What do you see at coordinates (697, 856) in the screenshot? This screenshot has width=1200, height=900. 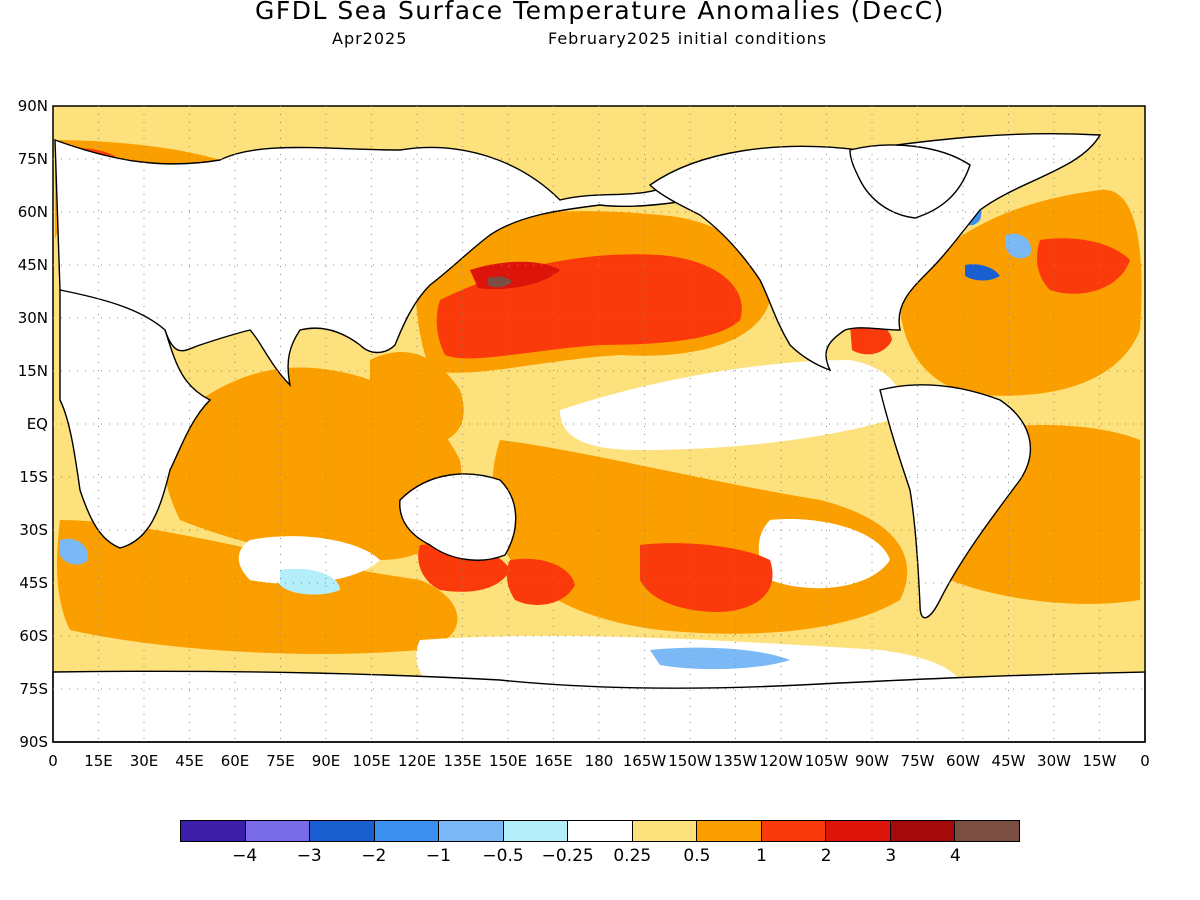 I see `colorbar-label: 0.5` at bounding box center [697, 856].